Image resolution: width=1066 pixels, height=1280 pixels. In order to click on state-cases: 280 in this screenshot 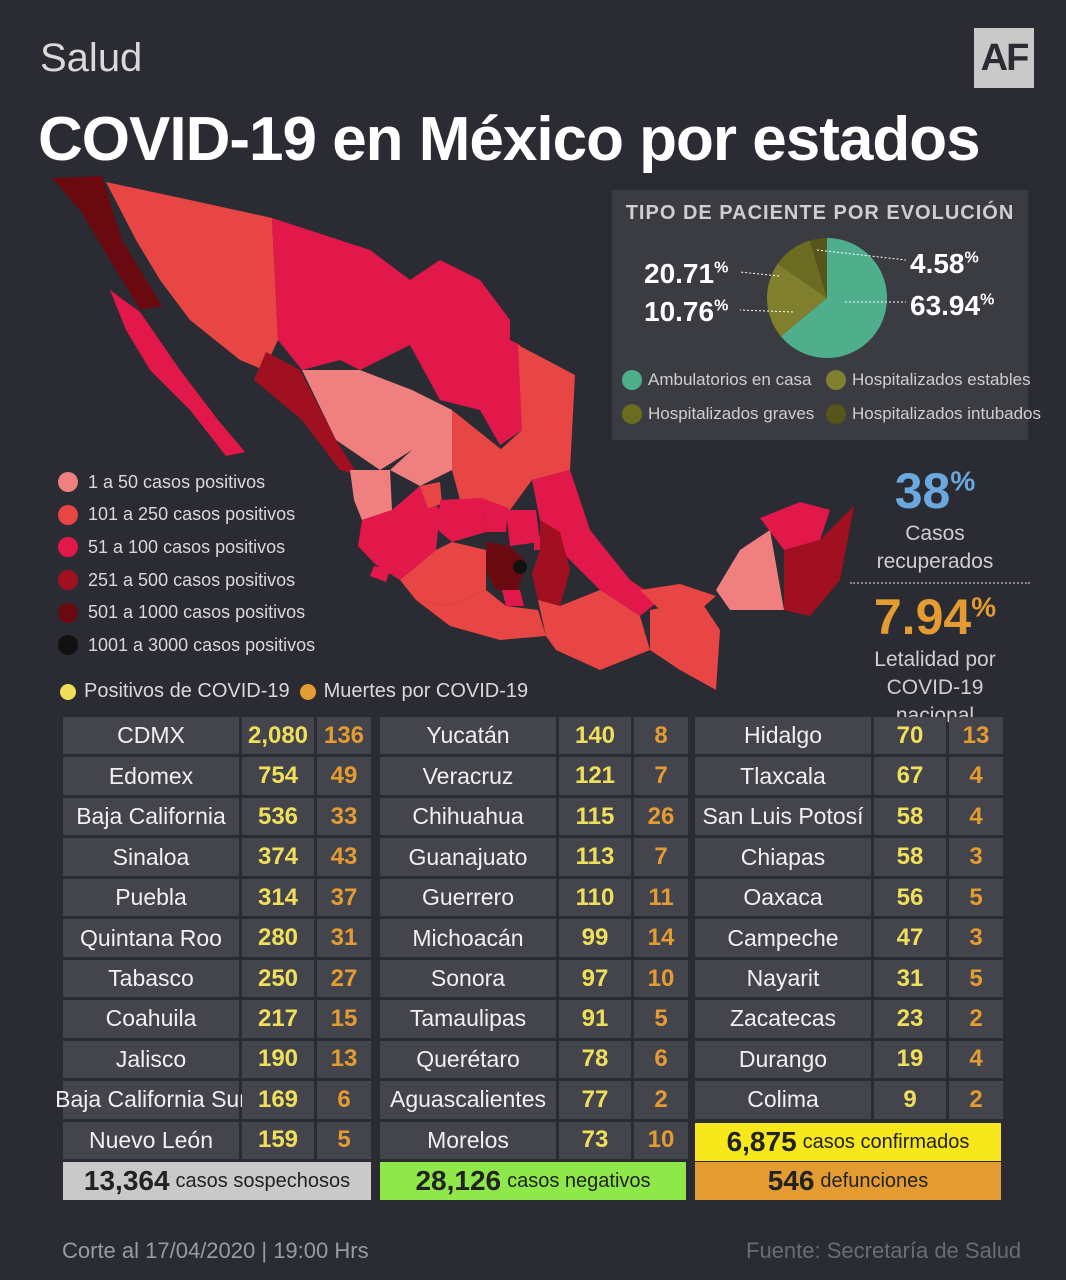, I will do `click(278, 938)`.